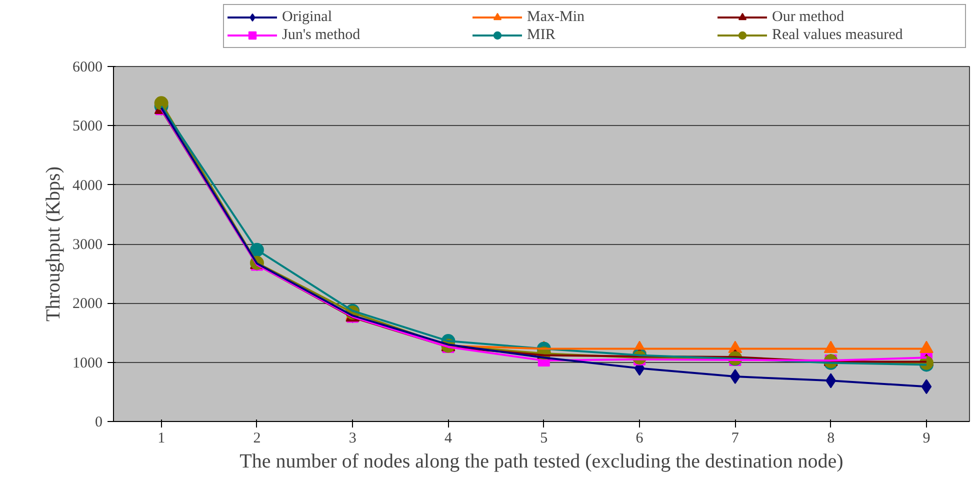  Describe the element at coordinates (307, 17) in the screenshot. I see `legend-label: Original` at that location.